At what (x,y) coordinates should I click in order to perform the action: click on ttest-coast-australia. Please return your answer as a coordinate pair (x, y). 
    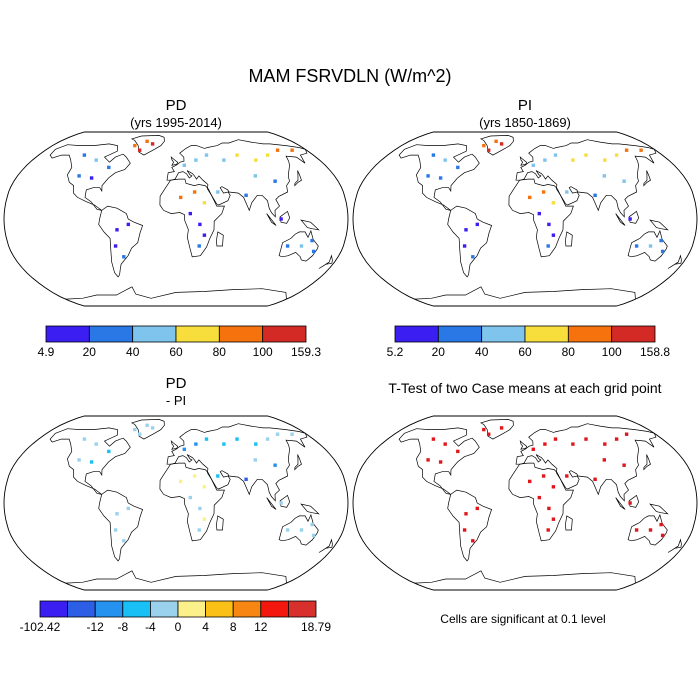
    Looking at the image, I should click on (647, 529).